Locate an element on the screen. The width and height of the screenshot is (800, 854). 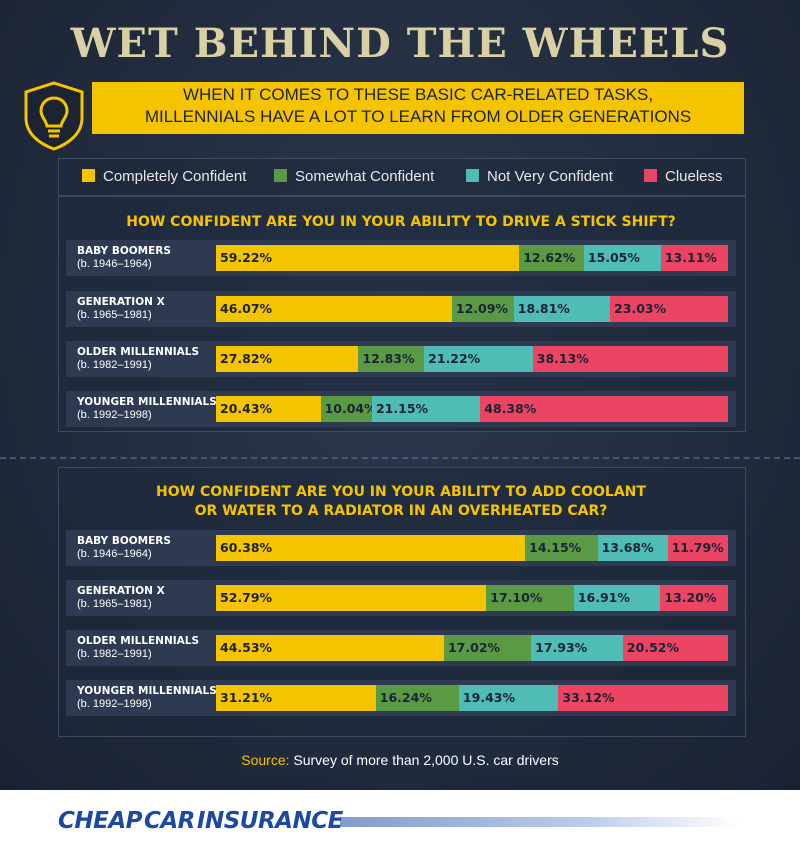
data-label: 12.62% is located at coordinates (549, 257).